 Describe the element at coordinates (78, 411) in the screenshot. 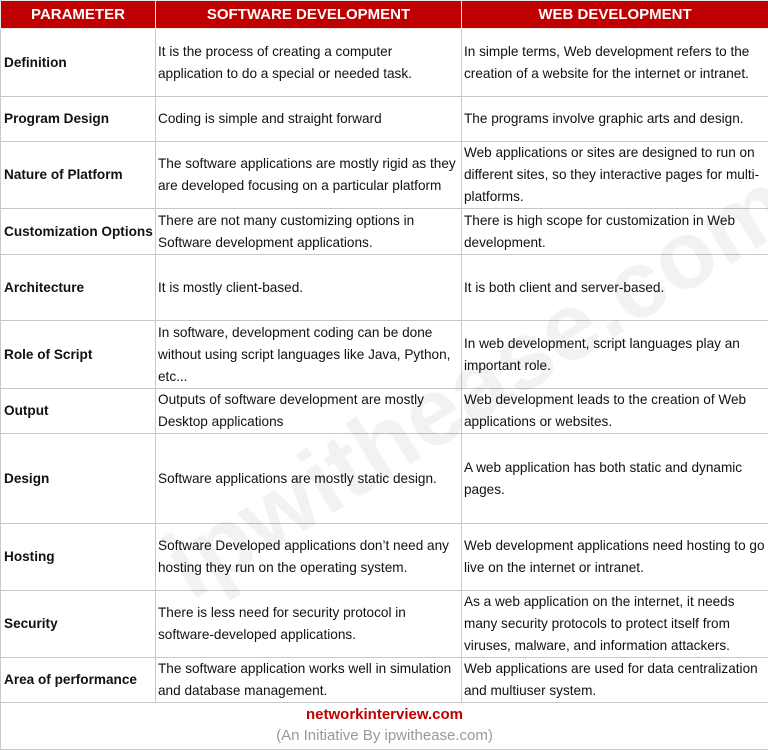

I see `parameter-cell: Output` at that location.